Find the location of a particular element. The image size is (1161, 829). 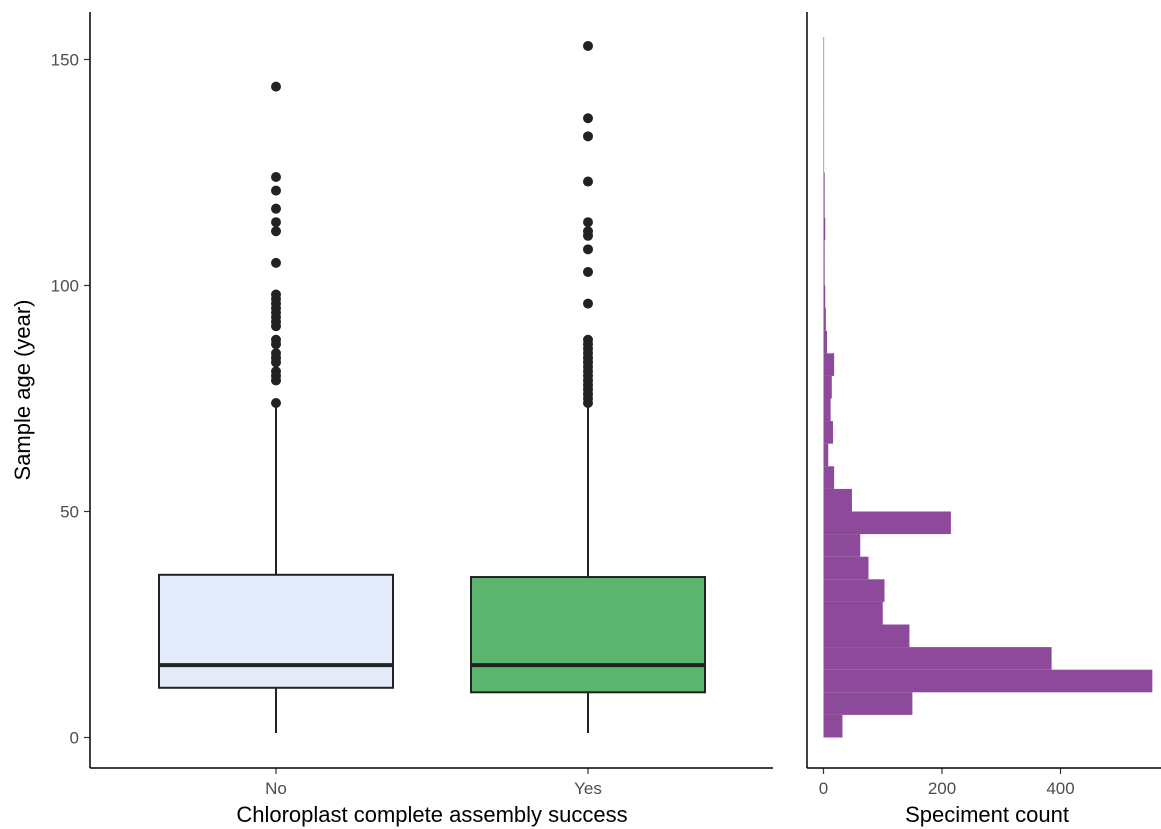

y-axis-title: Sample age (year) is located at coordinates (22, 390).